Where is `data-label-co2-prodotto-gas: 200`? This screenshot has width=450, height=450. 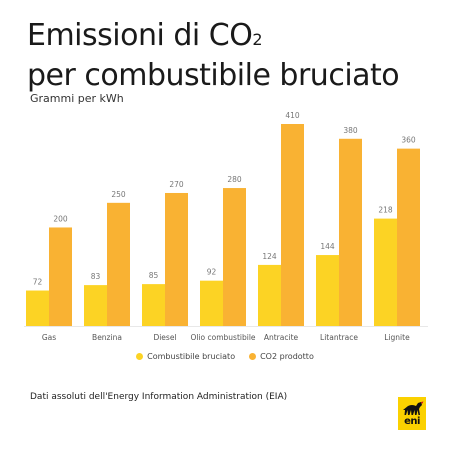
data-label-co2-prodotto-gas: 200 is located at coordinates (60, 218).